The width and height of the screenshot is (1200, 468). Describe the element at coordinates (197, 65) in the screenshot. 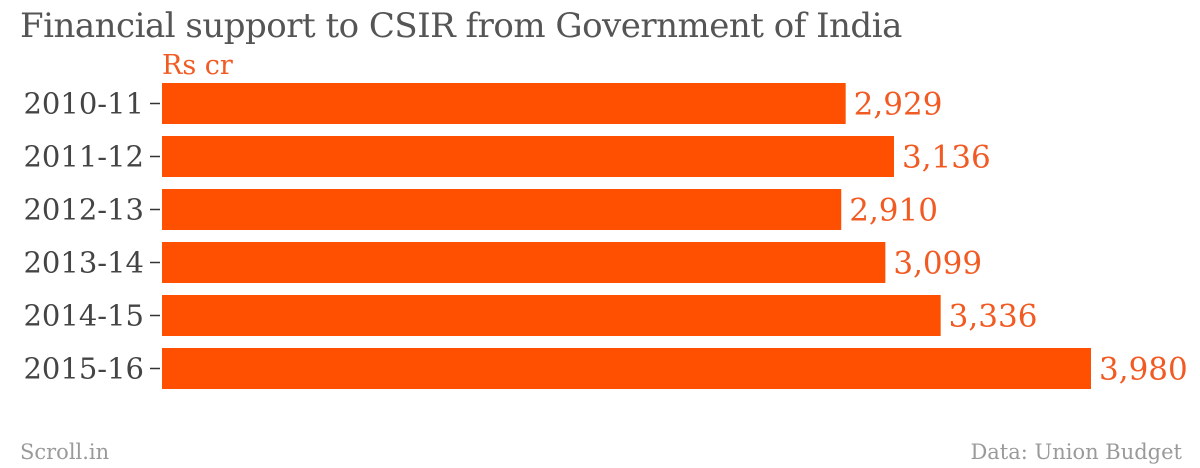

I see `unit-label: Rs cr` at that location.